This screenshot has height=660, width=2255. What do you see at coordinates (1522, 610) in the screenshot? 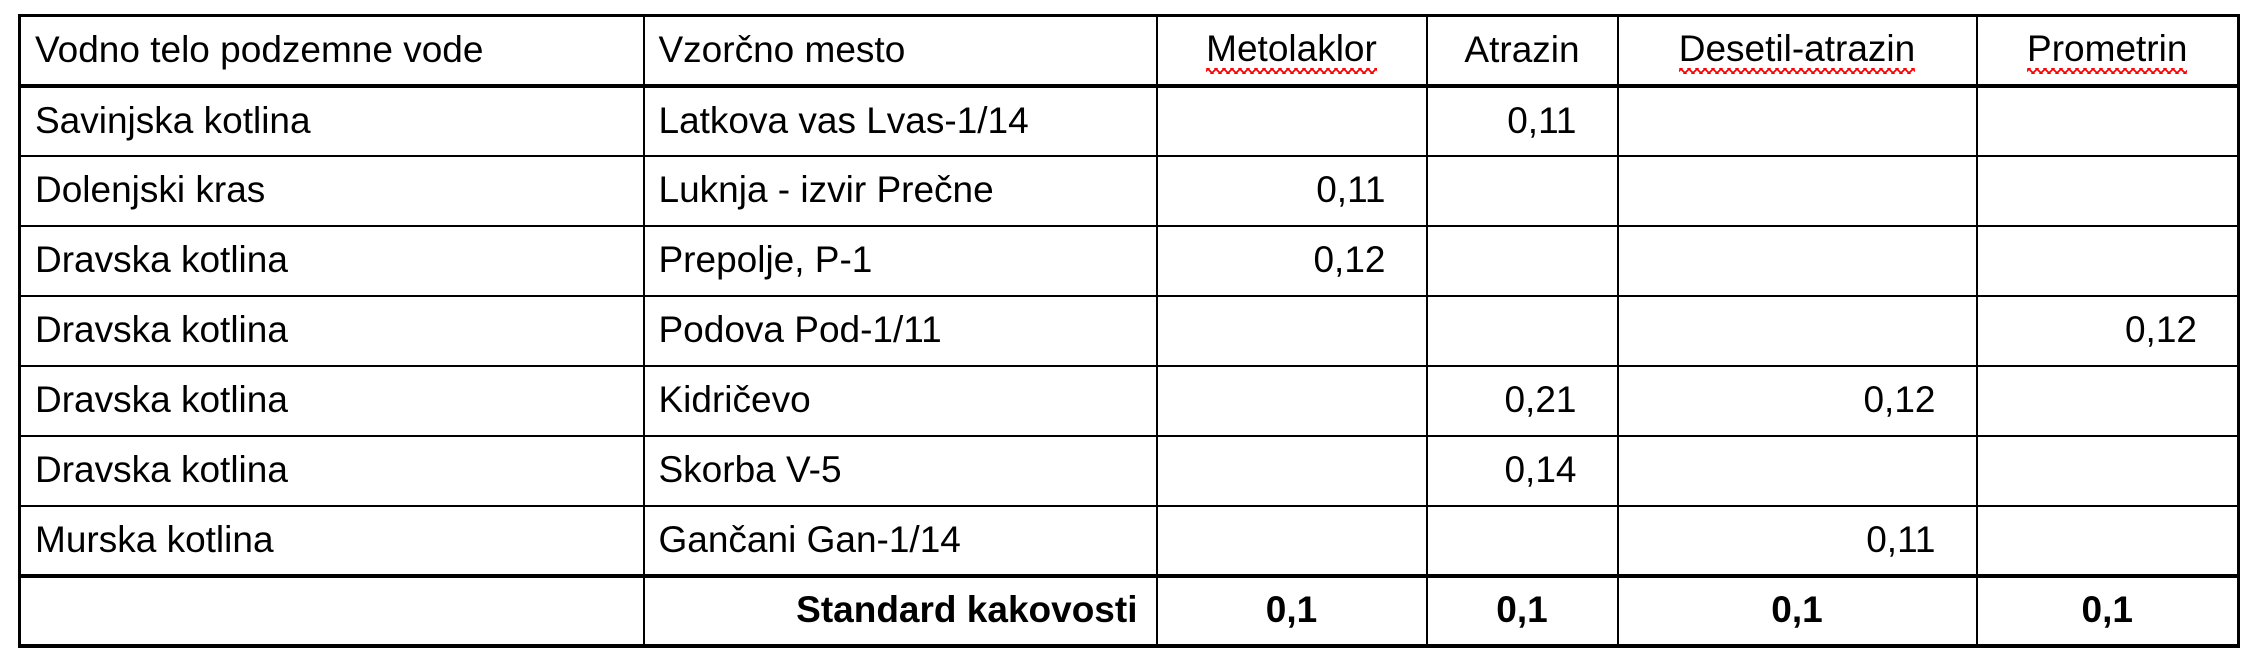
I see `standard-atrazin: 0,1` at bounding box center [1522, 610].